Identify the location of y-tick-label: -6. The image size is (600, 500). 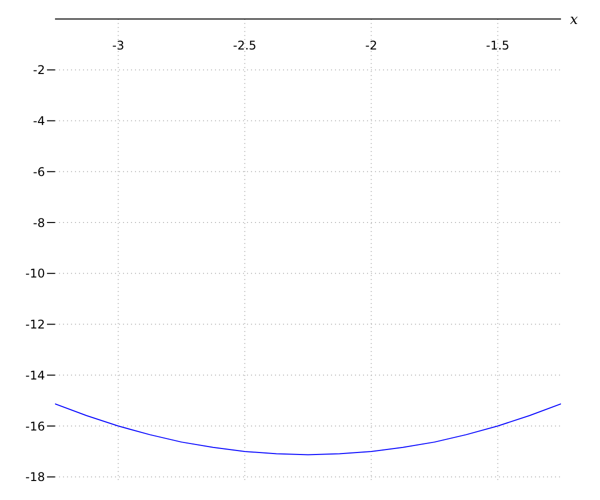
(39, 171).